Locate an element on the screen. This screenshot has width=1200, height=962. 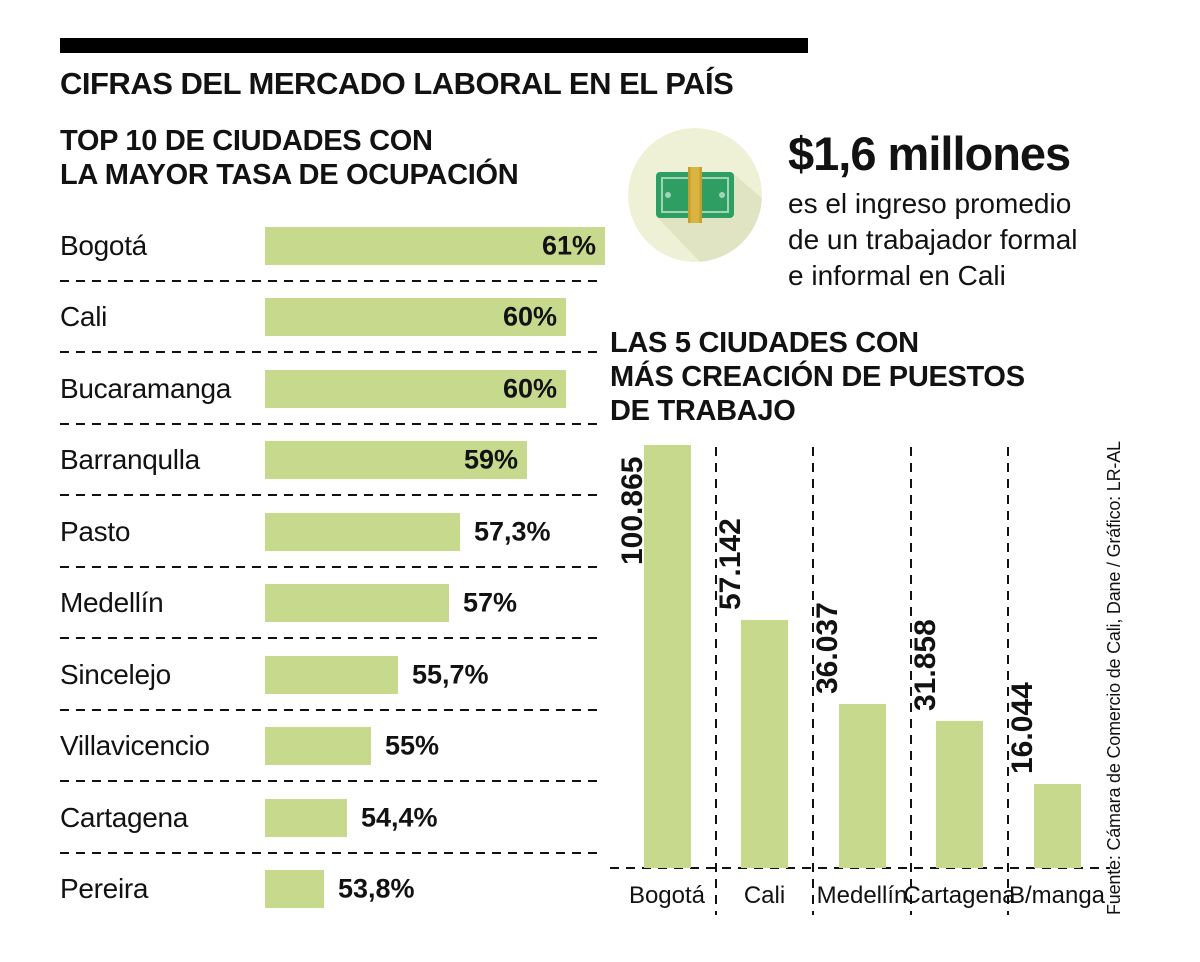
occupation-bar-track: 55% is located at coordinates (435, 746).